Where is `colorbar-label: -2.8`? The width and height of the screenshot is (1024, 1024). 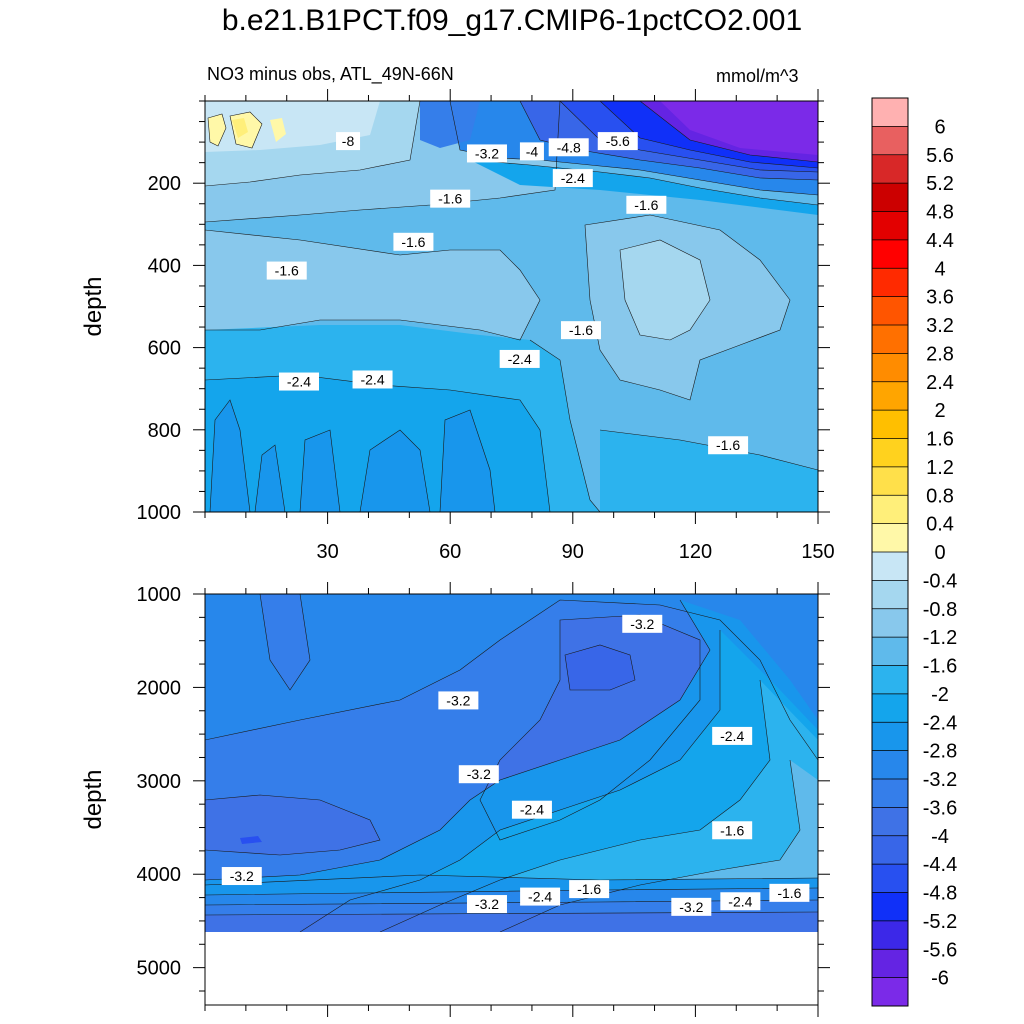
colorbar-label: -2.8 is located at coordinates (940, 752).